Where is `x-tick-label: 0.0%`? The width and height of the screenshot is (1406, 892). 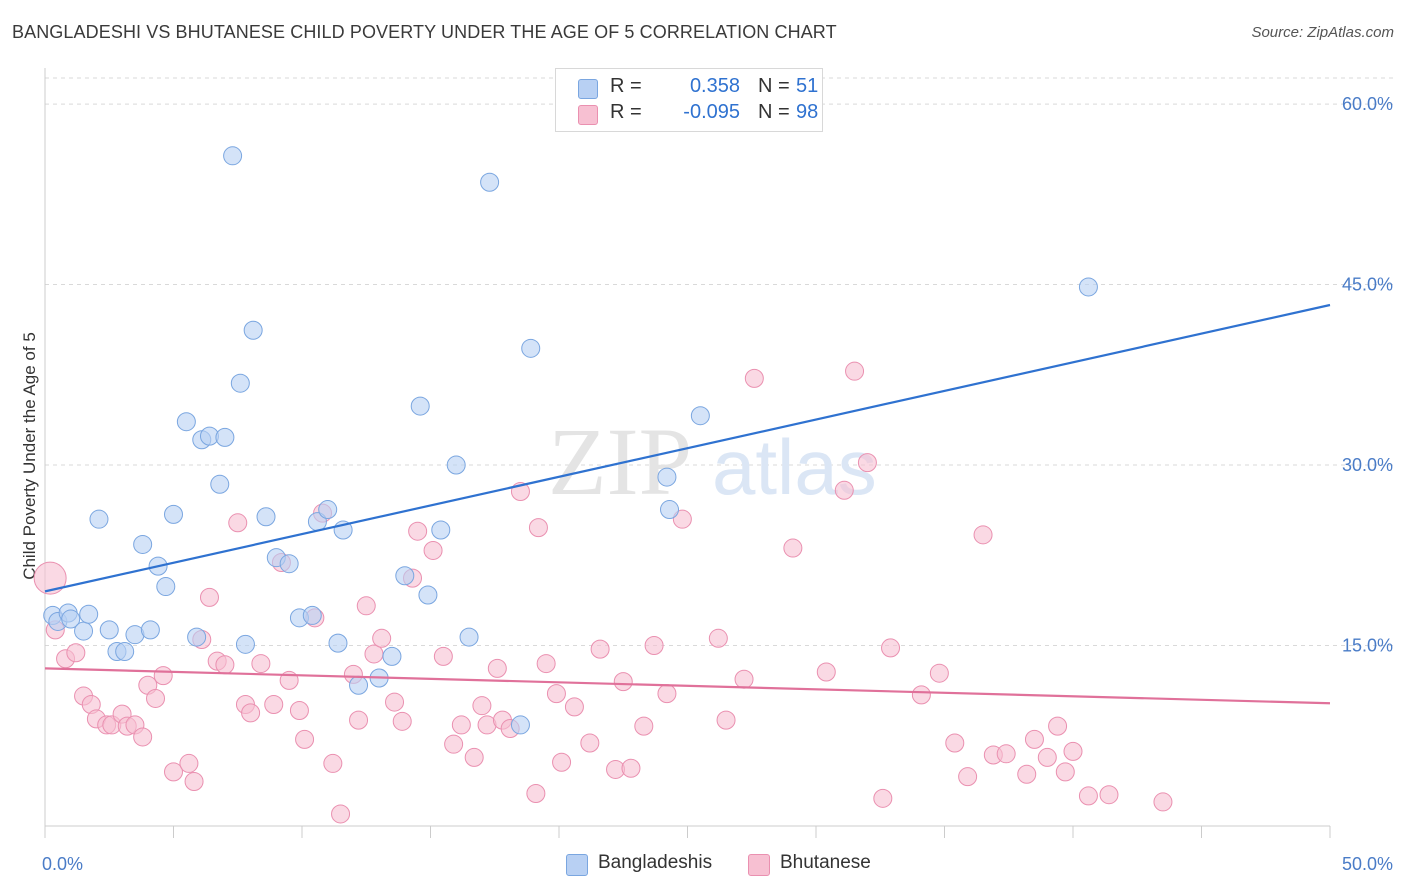 x-tick-label: 0.0% is located at coordinates (62, 864).